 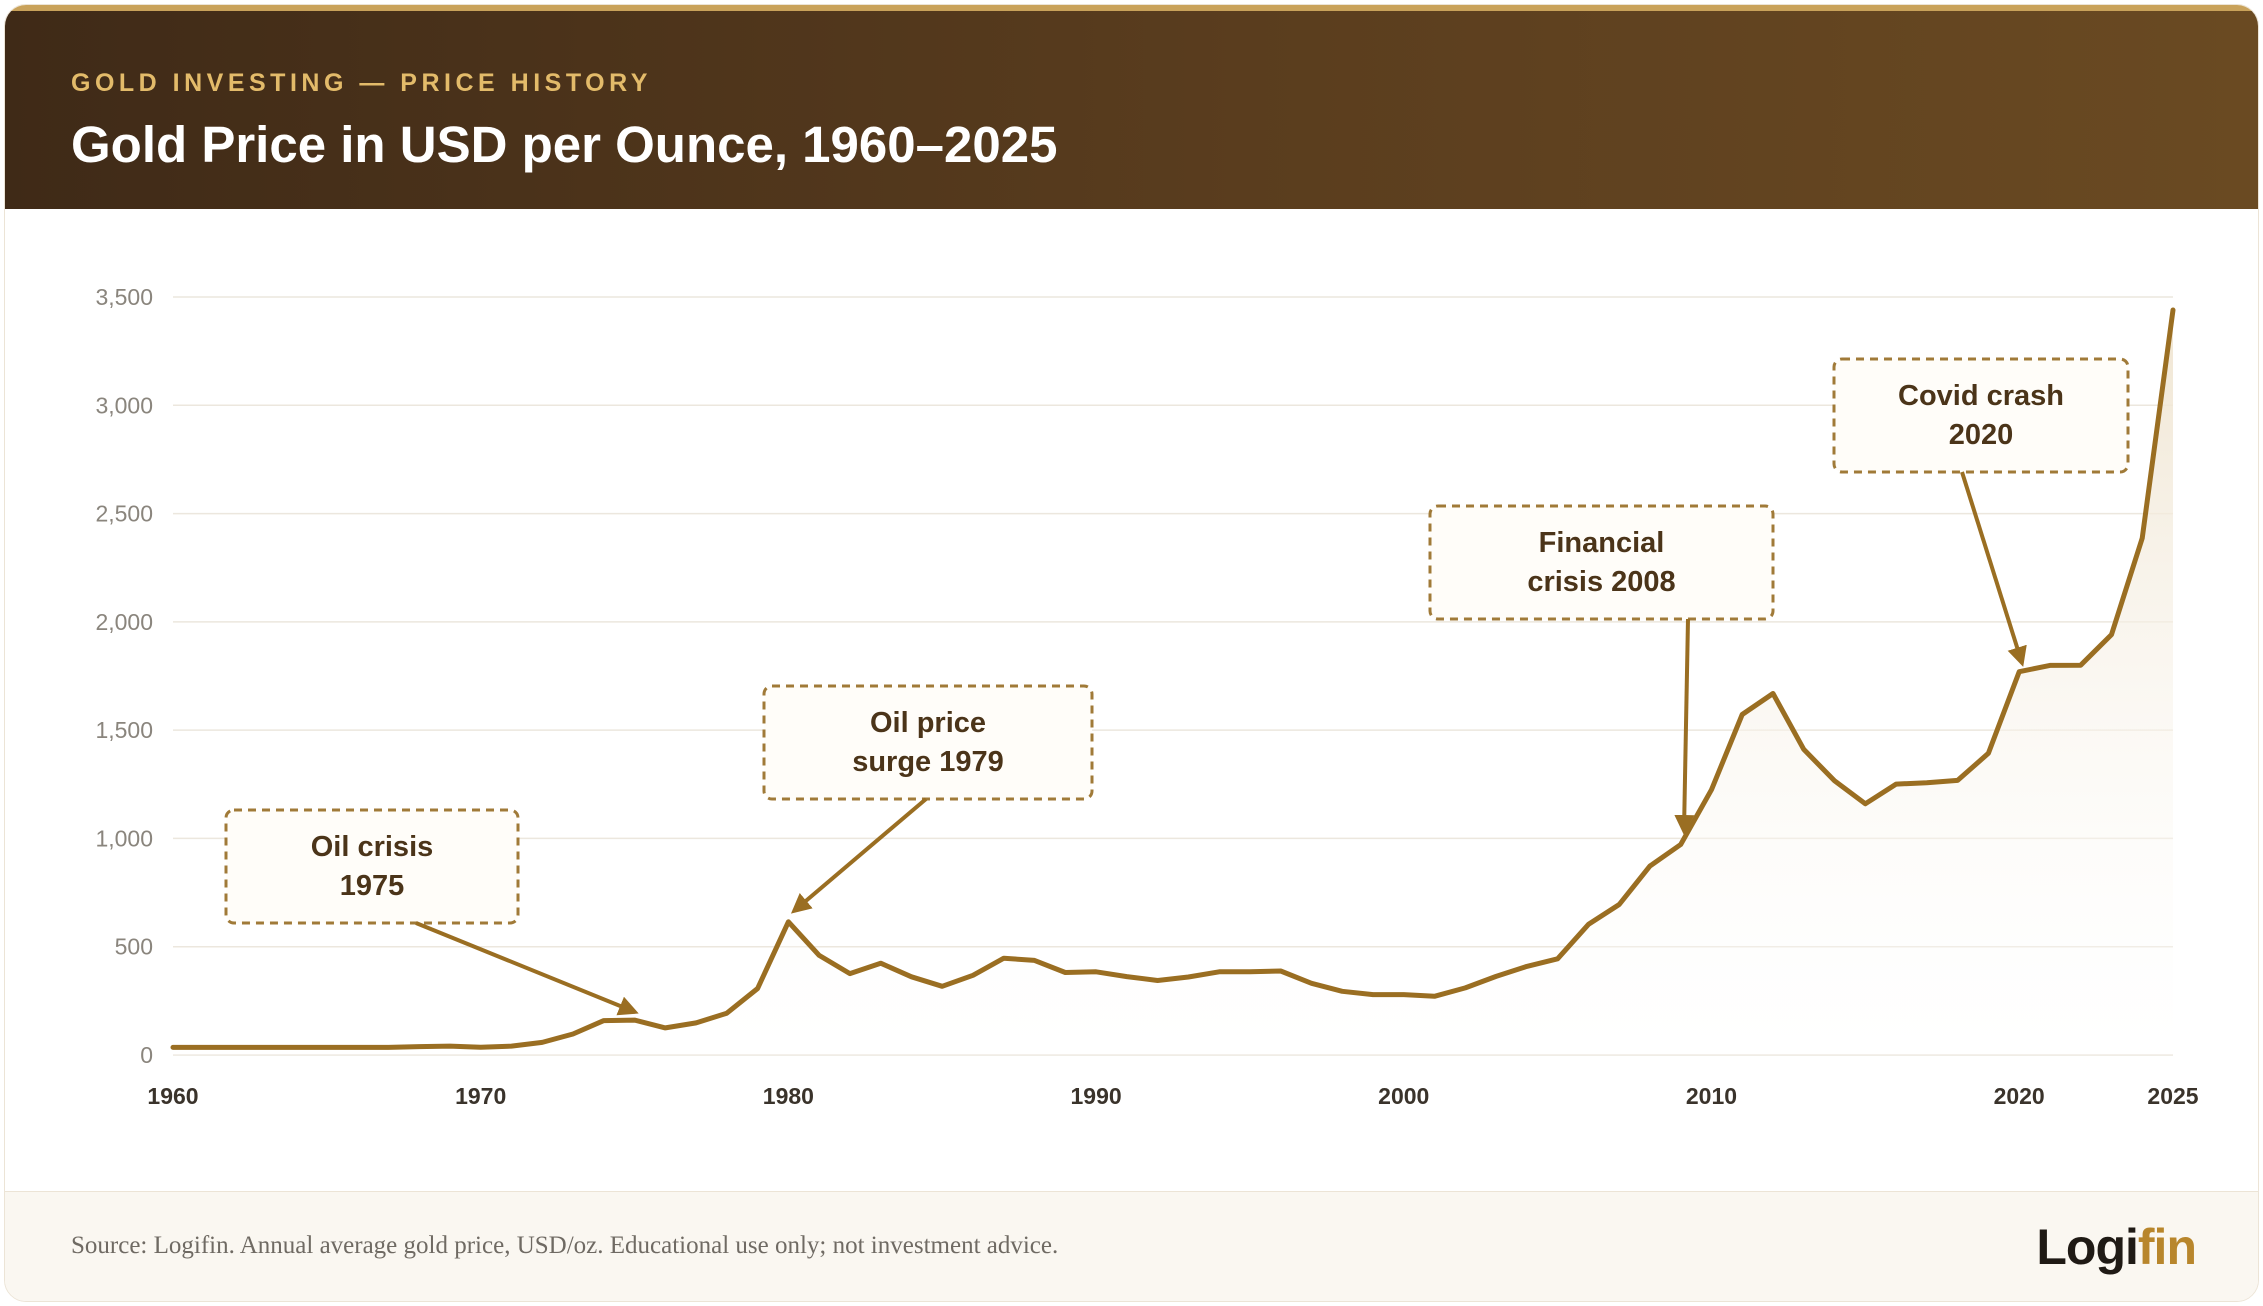 I want to click on y-tick-label: 2,000, so click(x=124, y=622).